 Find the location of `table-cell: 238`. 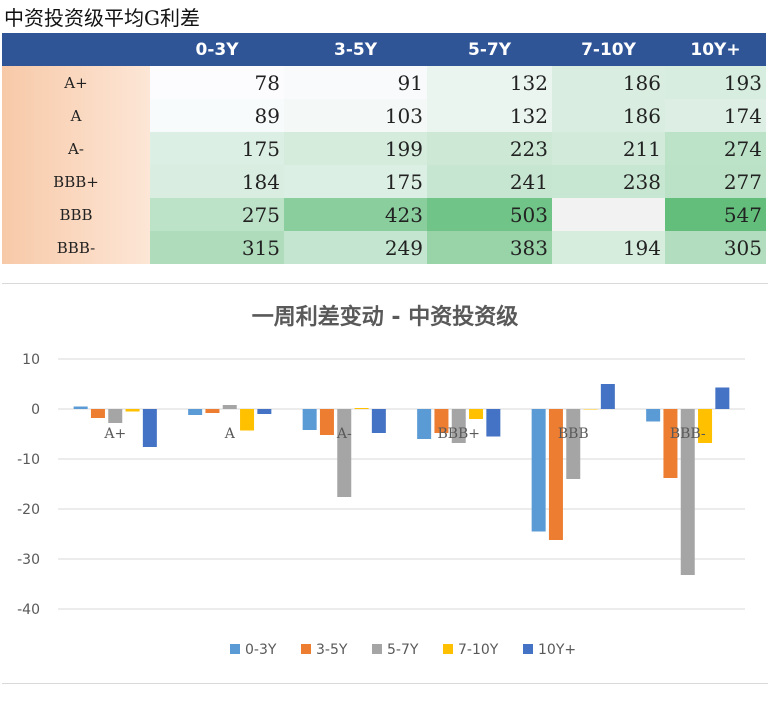

table-cell: 238 is located at coordinates (608, 181).